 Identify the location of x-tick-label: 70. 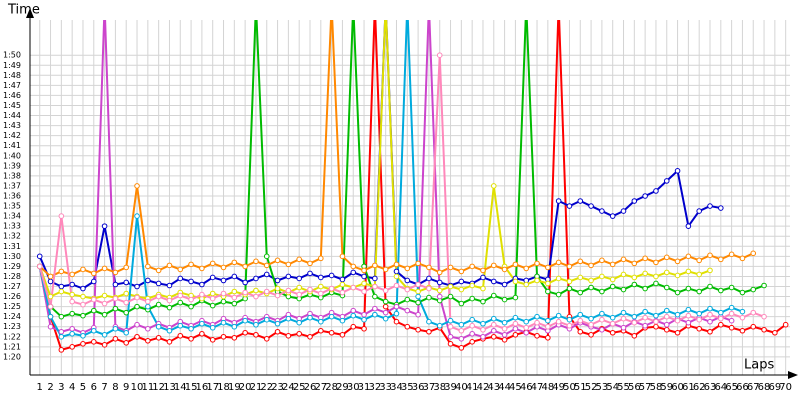
(785, 387).